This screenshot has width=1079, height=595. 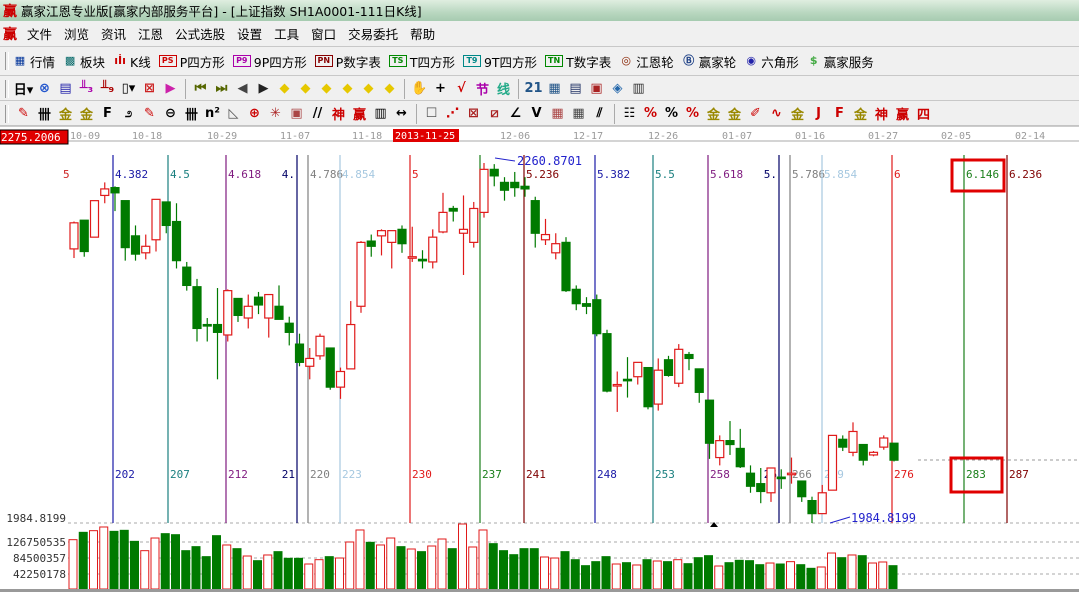 What do you see at coordinates (578, 113) in the screenshot?
I see `grid2-icon: ▦` at bounding box center [578, 113].